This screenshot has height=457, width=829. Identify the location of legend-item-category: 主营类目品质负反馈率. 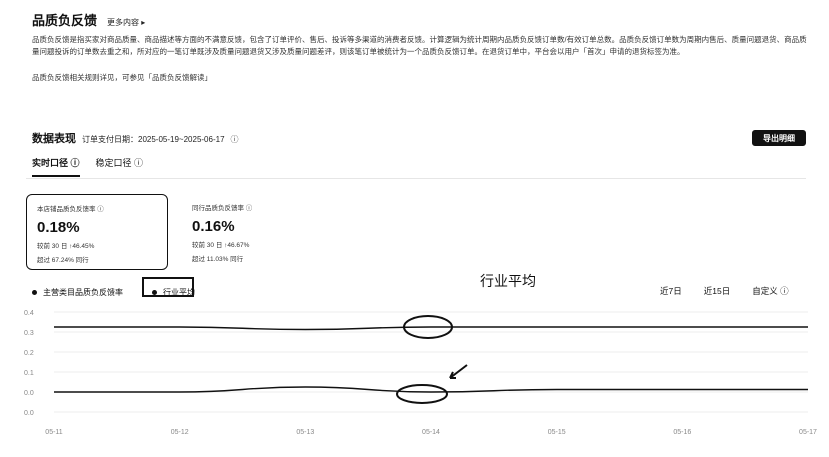
(77, 292).